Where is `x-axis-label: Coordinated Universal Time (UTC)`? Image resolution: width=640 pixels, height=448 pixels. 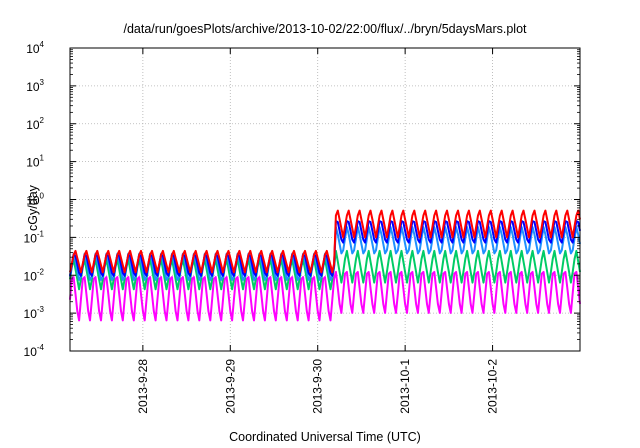 x-axis-label: Coordinated Universal Time (UTC) is located at coordinates (325, 437).